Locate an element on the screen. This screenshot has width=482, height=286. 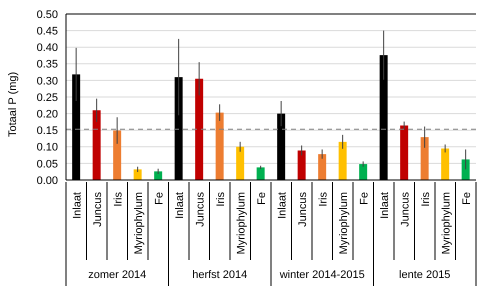
y-axis-title: Totaal P (mg) is located at coordinates (12, 104).